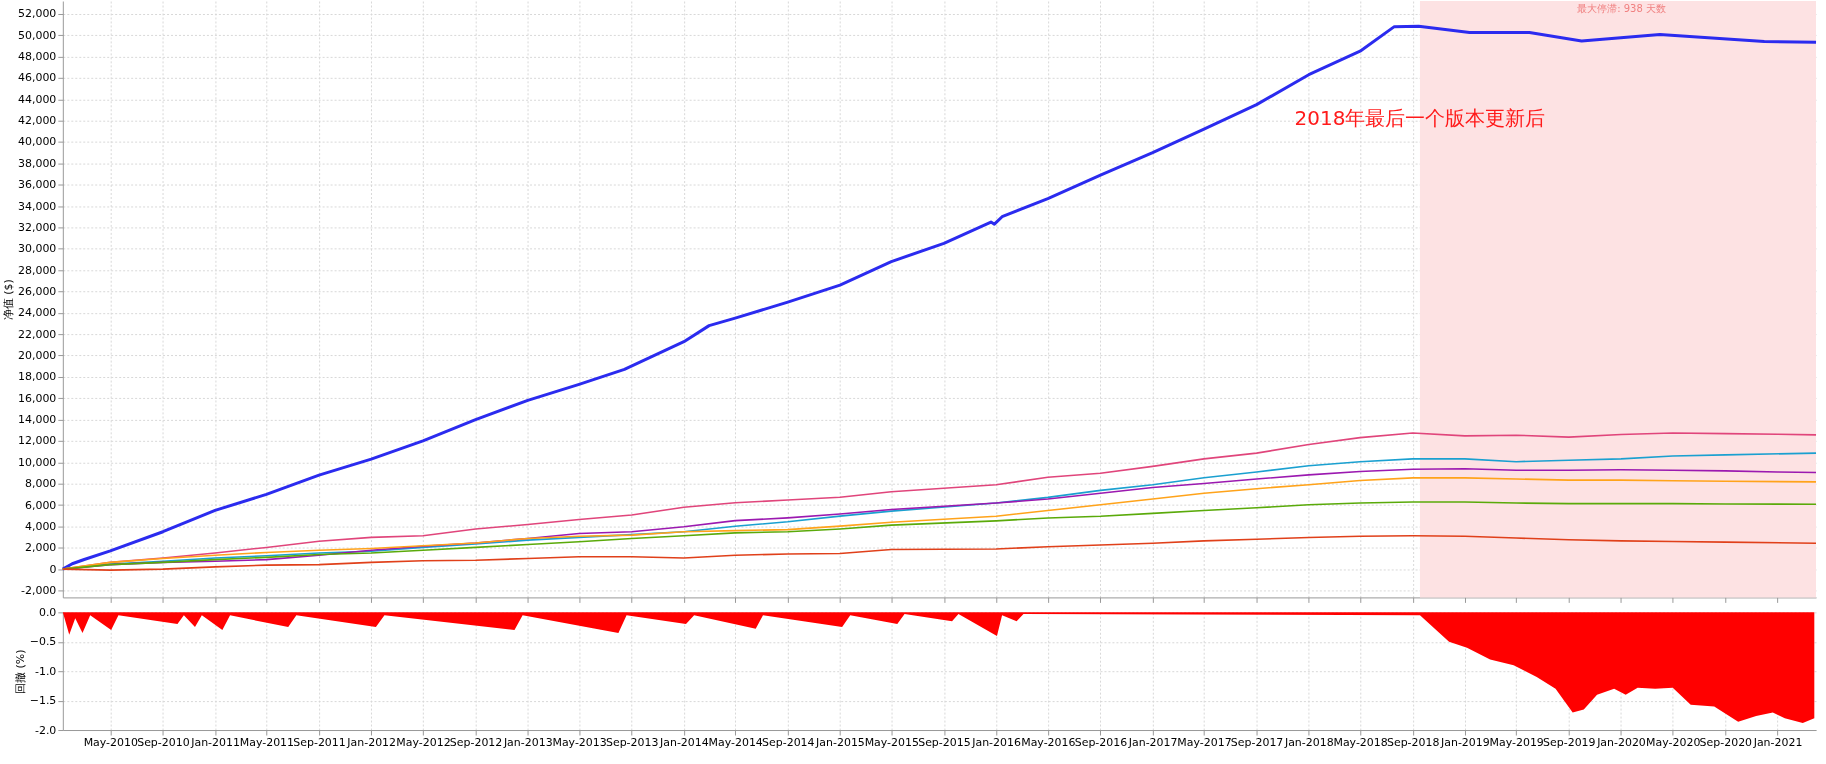  Describe the element at coordinates (45, 671) in the screenshot. I see `y-tick-label: -1.0` at that location.